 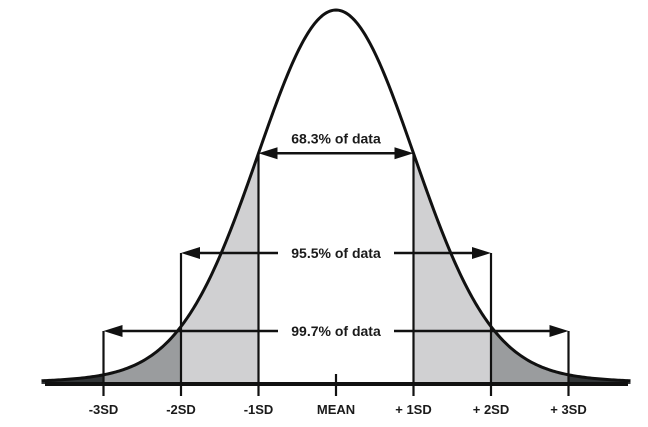 What do you see at coordinates (568, 409) in the screenshot?
I see `tick-label: + 3SD` at bounding box center [568, 409].